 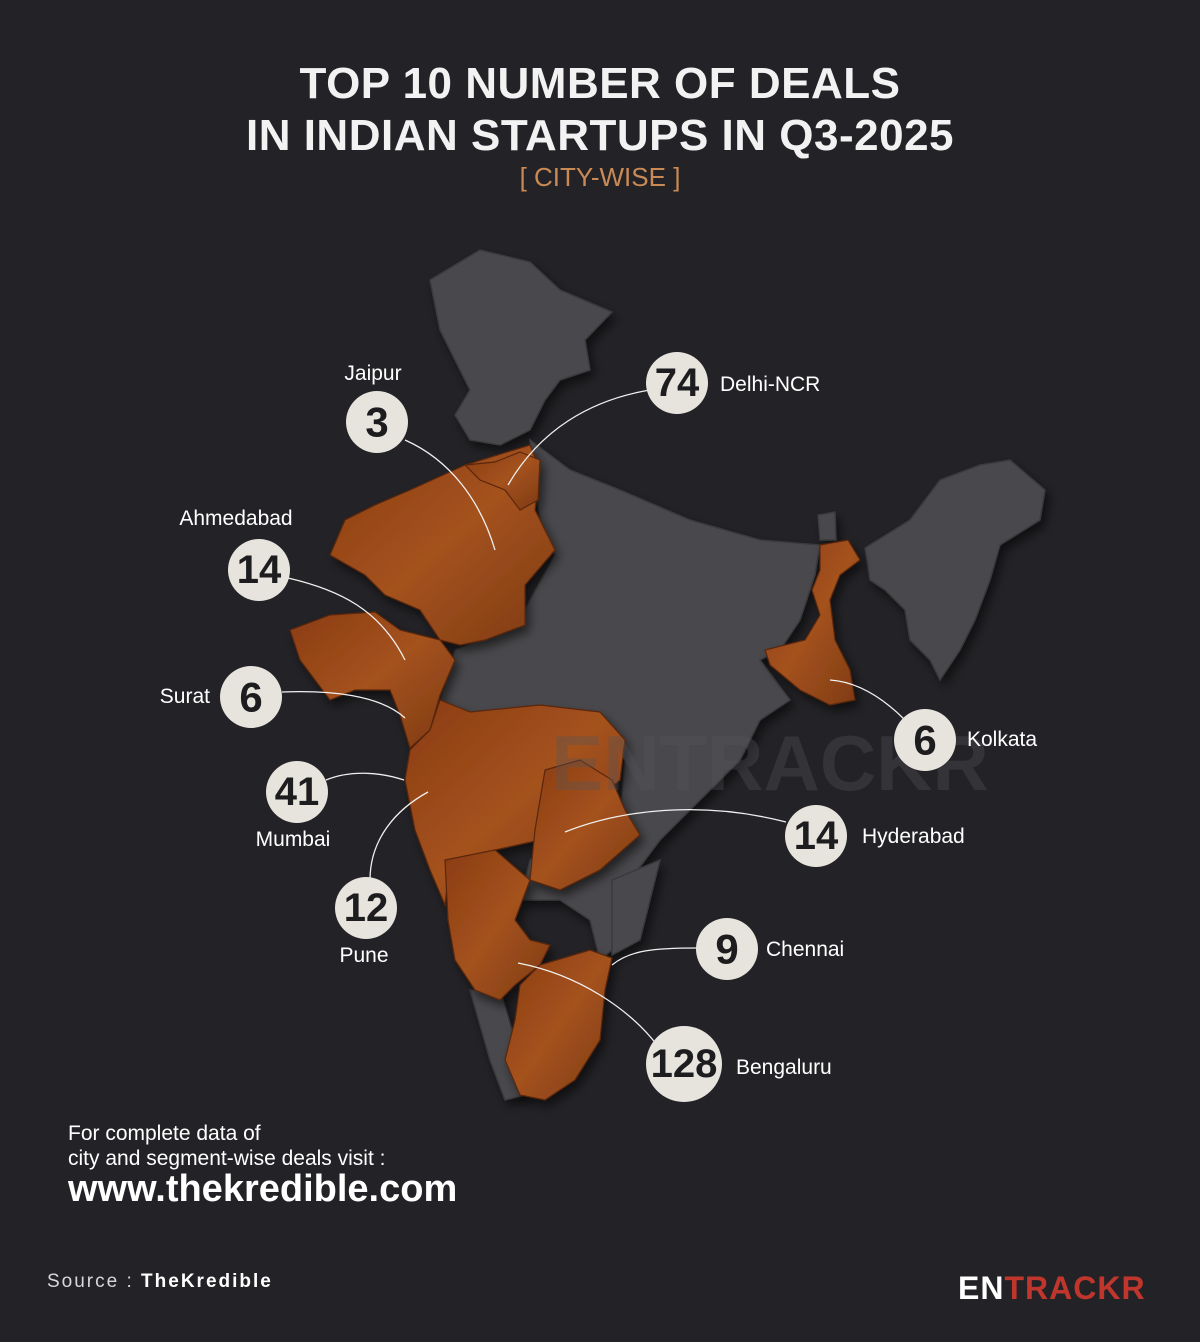 What do you see at coordinates (816, 836) in the screenshot?
I see `hyderabad-deals: 14` at bounding box center [816, 836].